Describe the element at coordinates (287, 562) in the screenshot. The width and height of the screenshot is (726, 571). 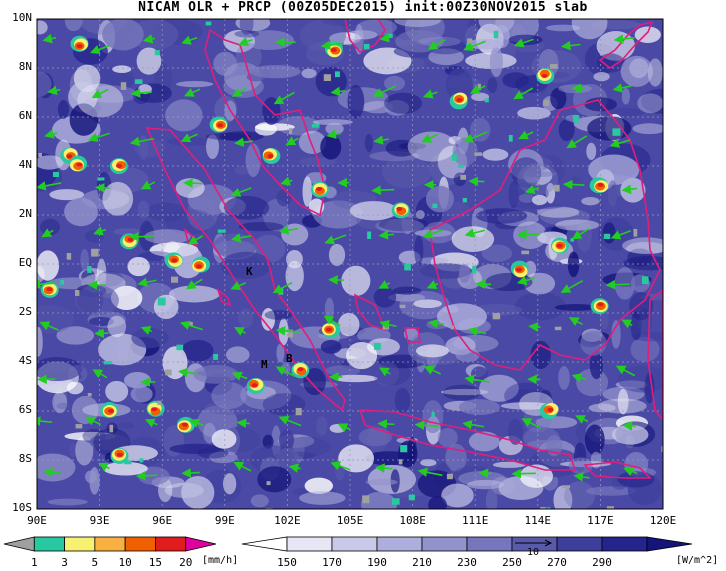
I see `olr-level-label: 150` at that location.